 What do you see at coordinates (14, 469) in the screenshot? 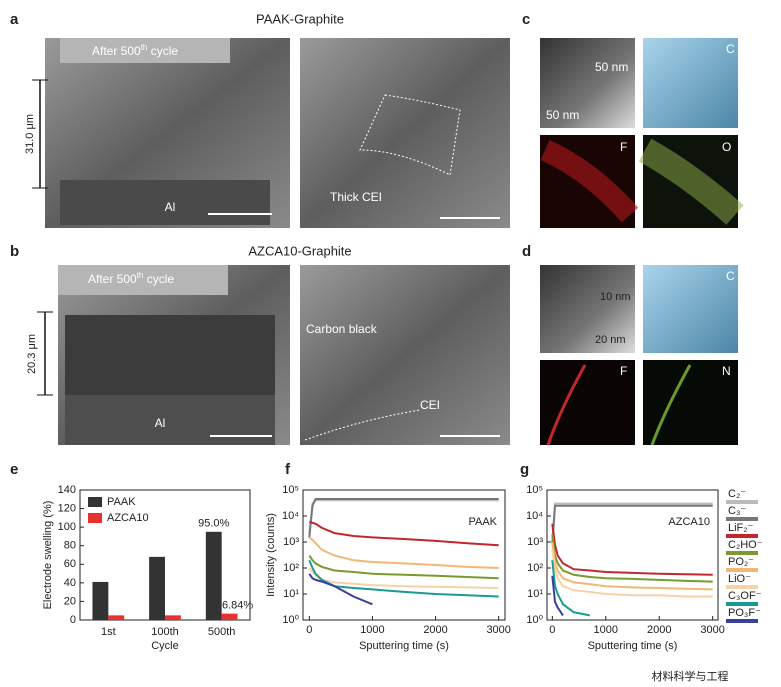
I see `panel-label: e` at bounding box center [14, 469].